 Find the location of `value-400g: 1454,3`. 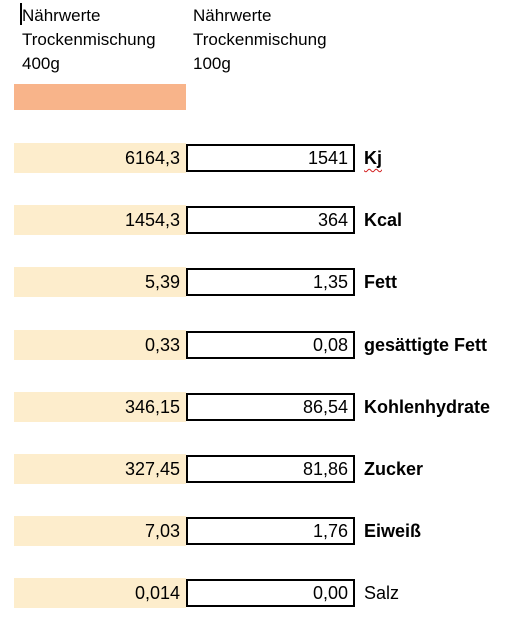

value-400g: 1454,3 is located at coordinates (100, 220).